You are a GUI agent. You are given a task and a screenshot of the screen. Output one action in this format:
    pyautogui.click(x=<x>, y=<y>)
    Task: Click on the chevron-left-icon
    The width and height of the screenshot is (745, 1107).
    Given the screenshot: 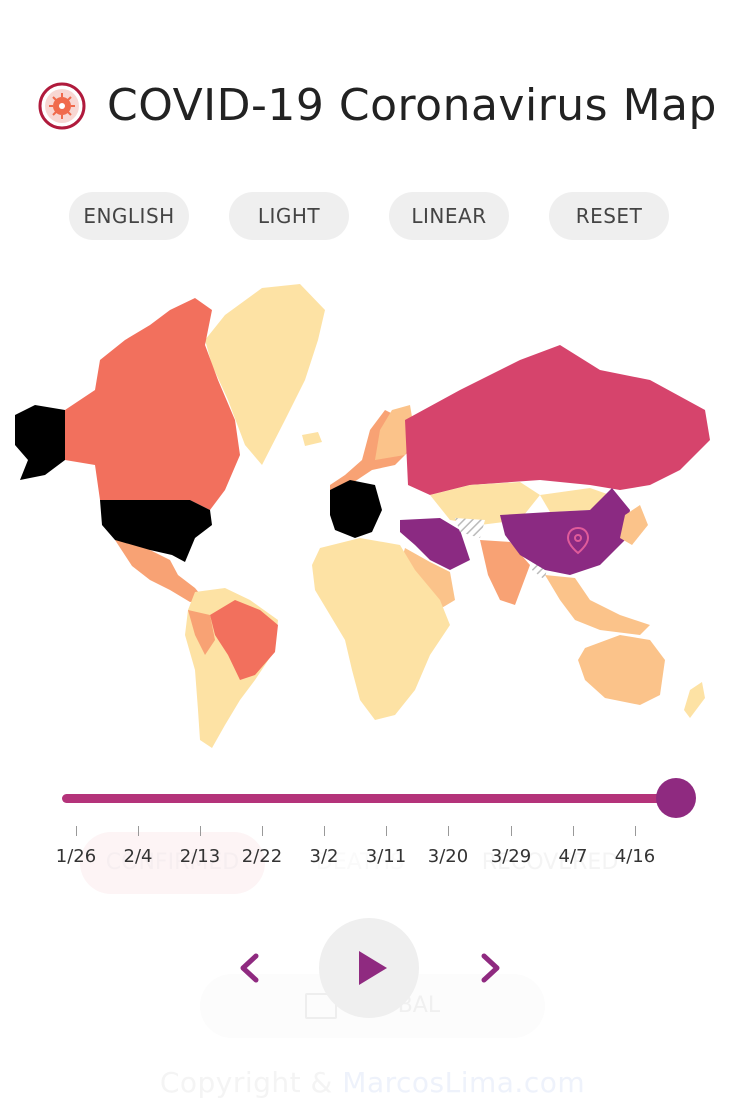 What is the action you would take?
    pyautogui.click(x=250, y=968)
    